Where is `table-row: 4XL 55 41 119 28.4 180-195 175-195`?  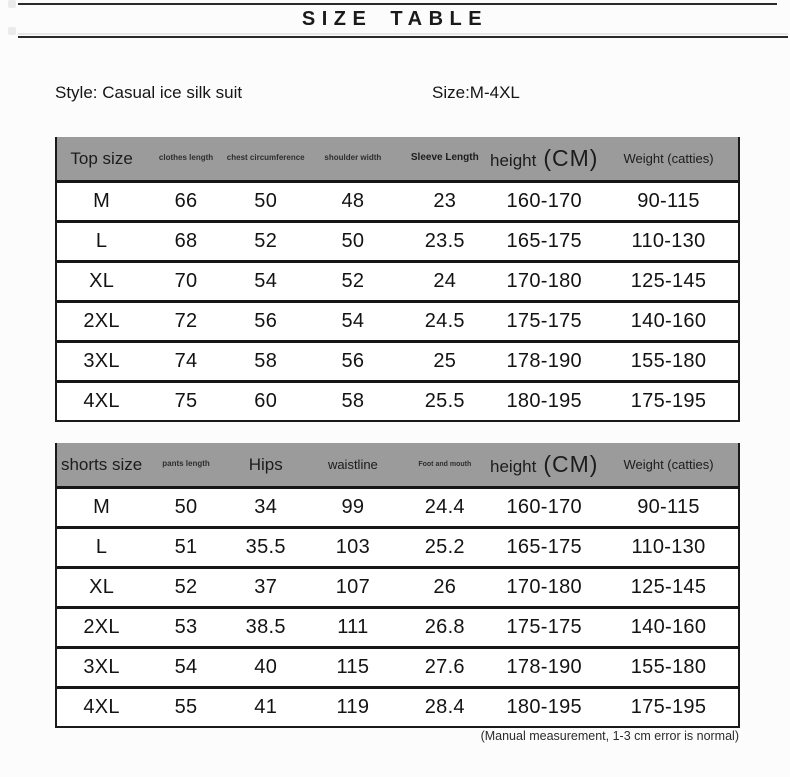
table-row: 4XL 55 41 119 28.4 180-195 175-195 is located at coordinates (397, 706).